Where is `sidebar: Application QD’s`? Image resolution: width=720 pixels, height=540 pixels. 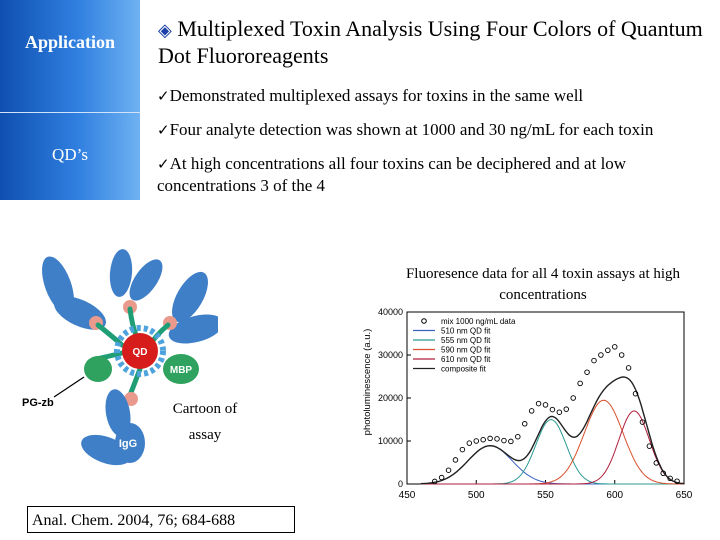
sidebar: Application QD’s is located at coordinates (70, 100).